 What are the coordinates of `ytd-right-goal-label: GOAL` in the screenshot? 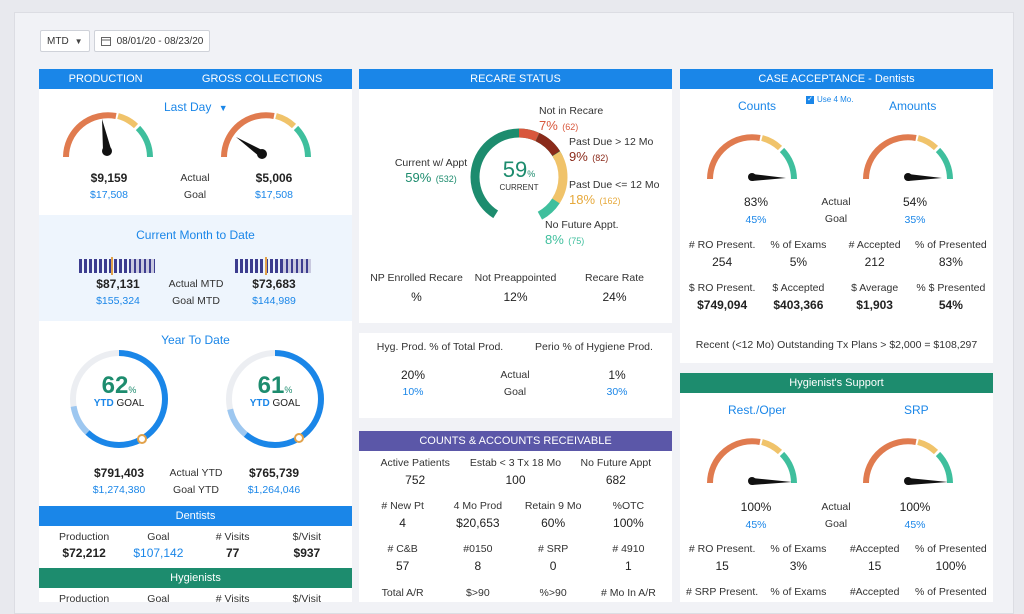 It's located at (286, 403).